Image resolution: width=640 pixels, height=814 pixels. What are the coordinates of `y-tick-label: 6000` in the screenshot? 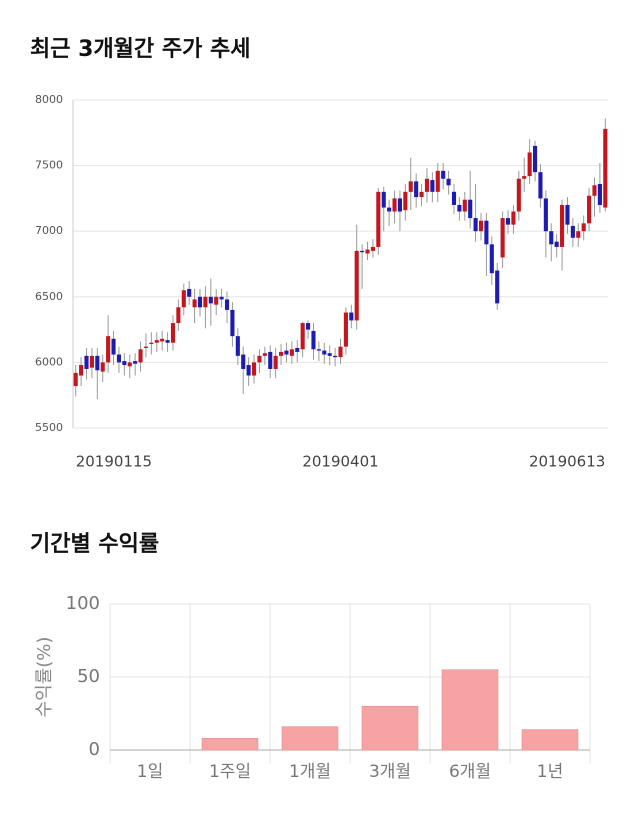 It's located at (49, 361).